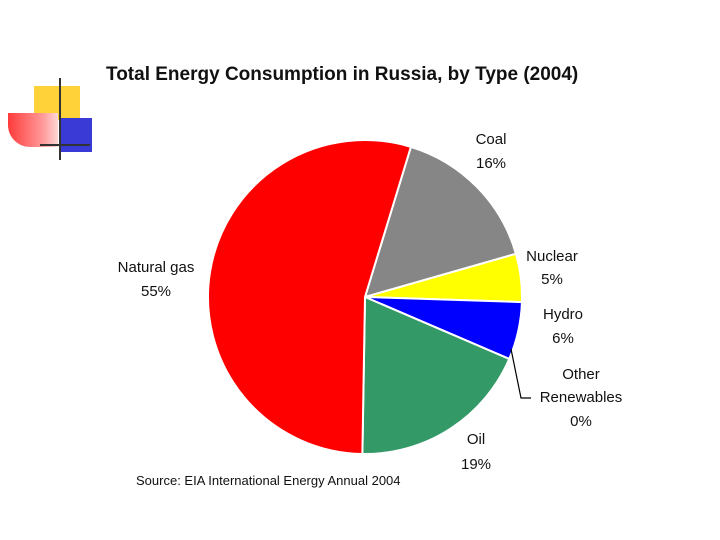  Describe the element at coordinates (440, 222) in the screenshot. I see `pie-slice-coal` at that location.